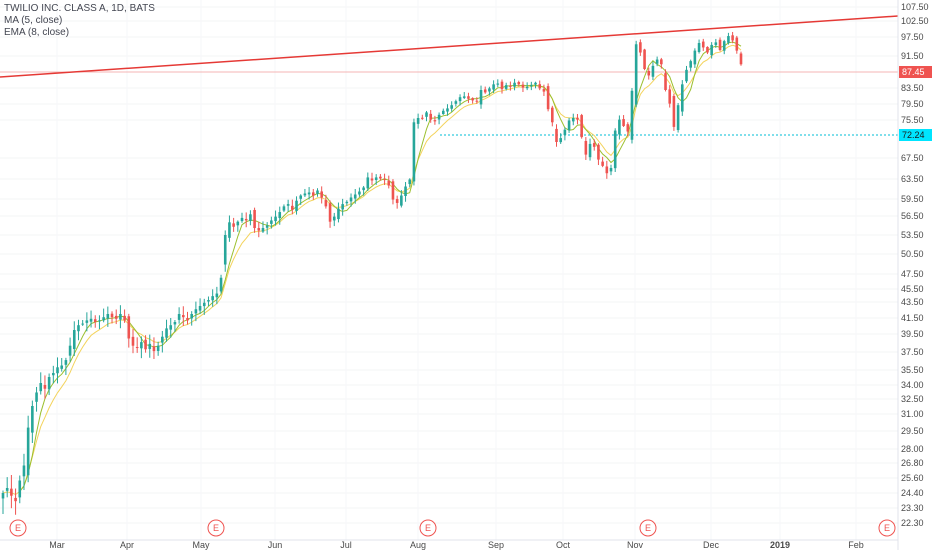 The width and height of the screenshot is (932, 550). What do you see at coordinates (912, 254) in the screenshot?
I see `price-tick-label: 50.50` at bounding box center [912, 254].